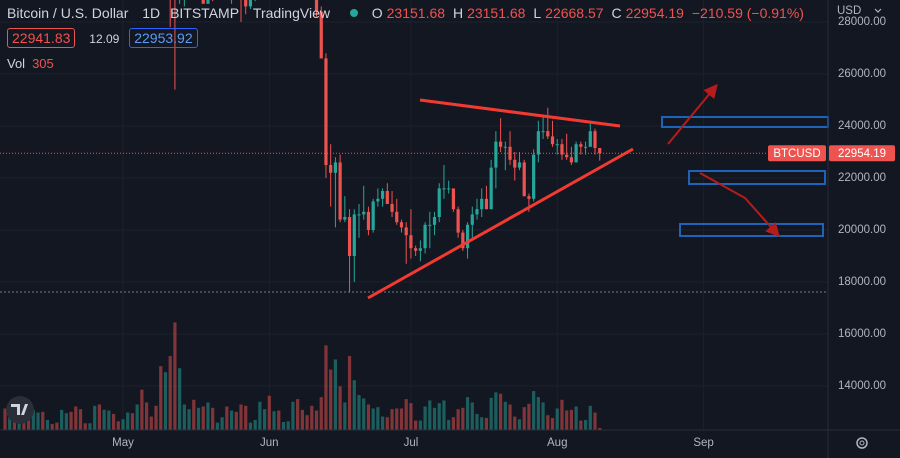 The width and height of the screenshot is (900, 458). I want to click on currency-caret, so click(878, 10).